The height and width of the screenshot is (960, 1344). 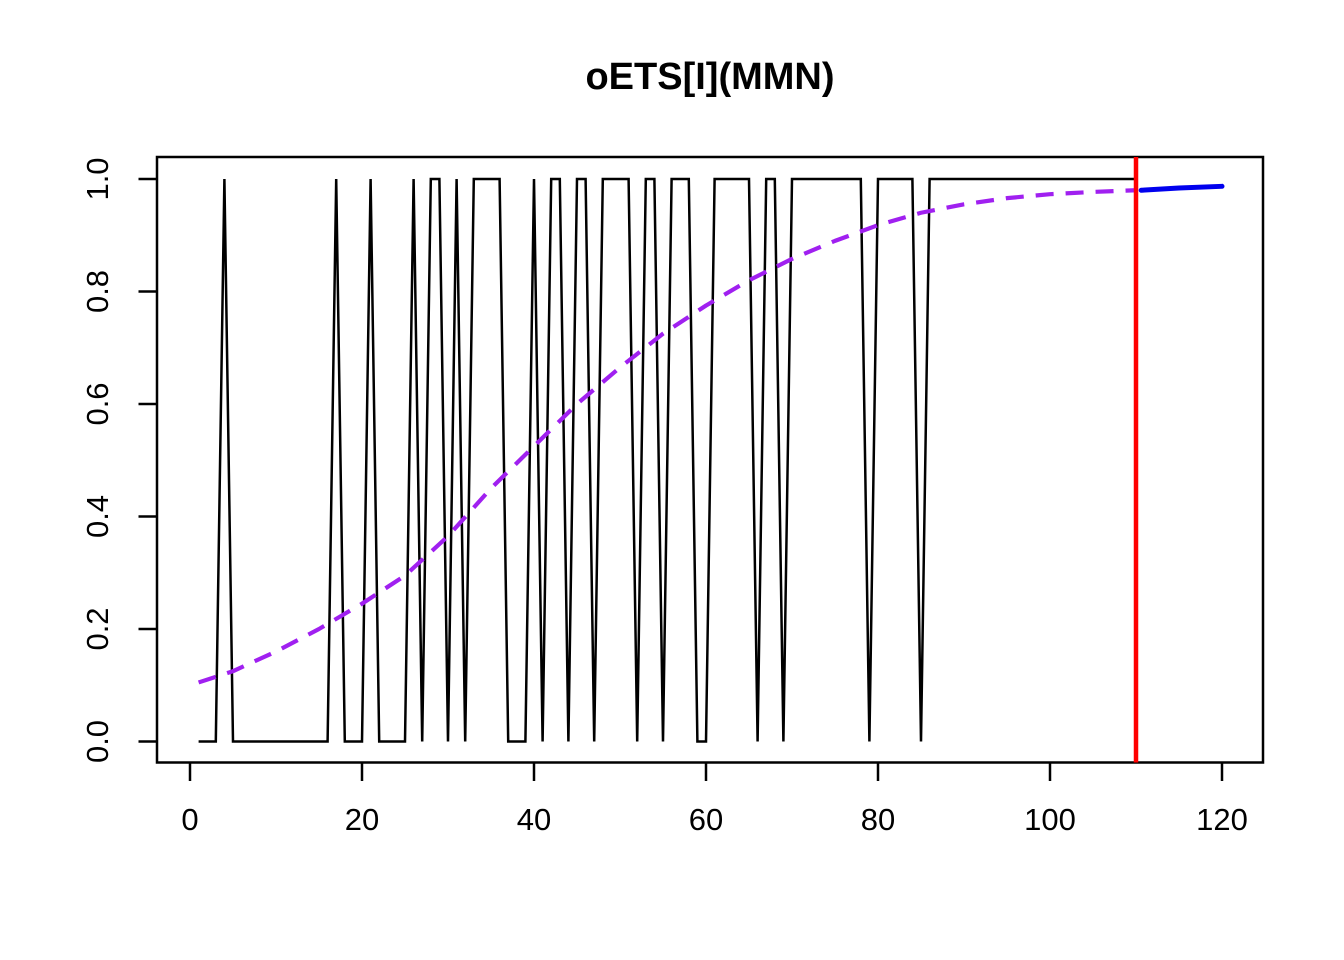 What do you see at coordinates (189, 819) in the screenshot?
I see `x-tick-label: 0` at bounding box center [189, 819].